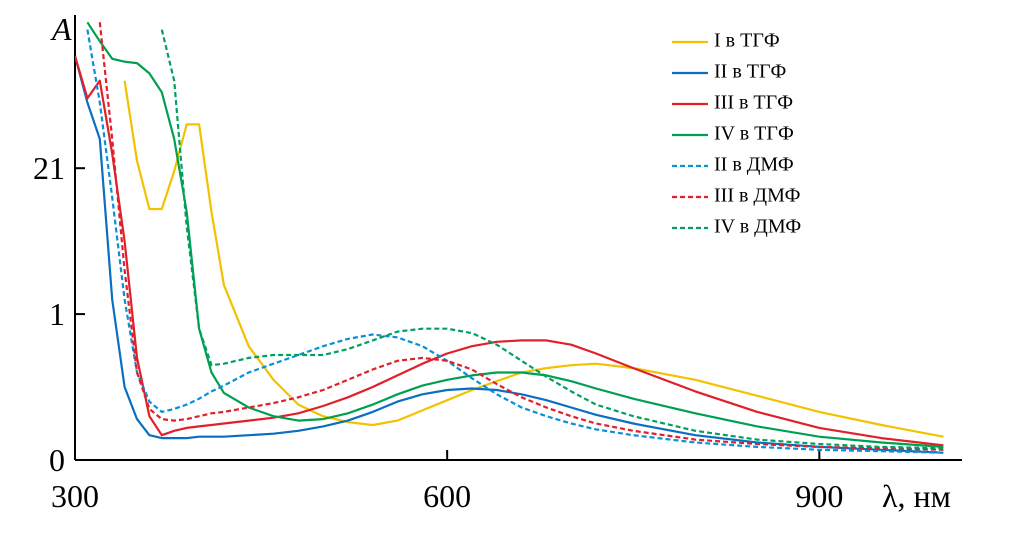  What do you see at coordinates (747, 41) in the screenshot?
I see `legend-label: I в ТГФ` at bounding box center [747, 41].